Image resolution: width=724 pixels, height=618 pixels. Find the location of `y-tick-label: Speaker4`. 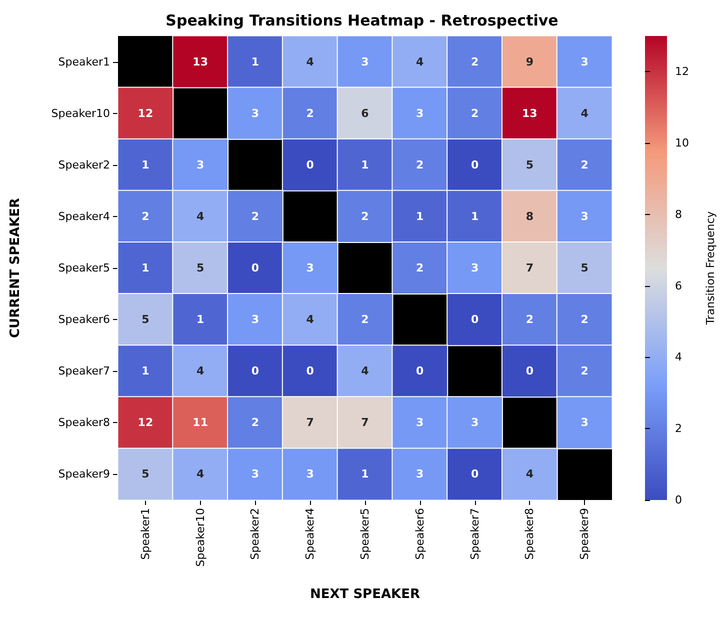

y-tick-label: Speaker4 is located at coordinates (84, 216).